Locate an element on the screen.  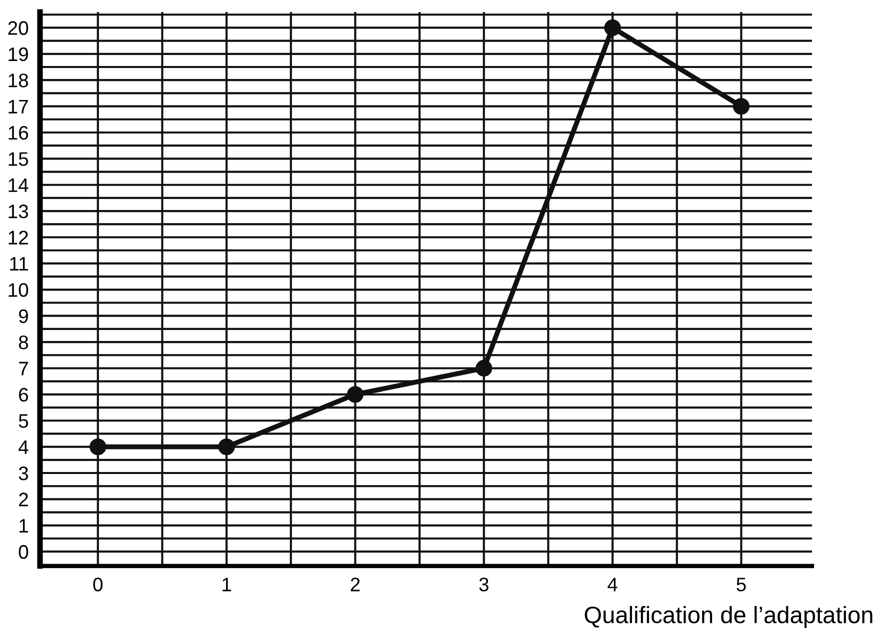
y-tick-label: 19 is located at coordinates (18, 54).